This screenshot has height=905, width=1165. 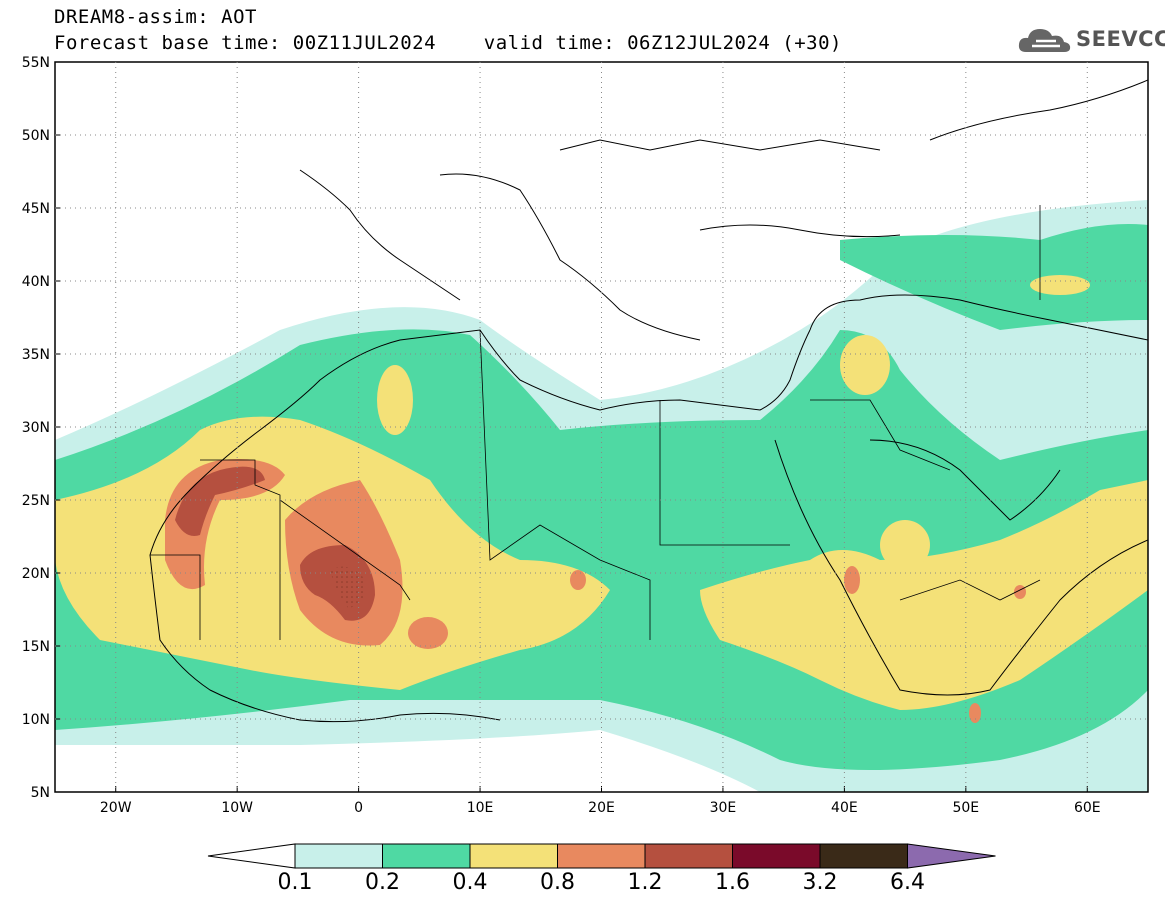 I want to click on colorbar-low-arrow, so click(x=251, y=856).